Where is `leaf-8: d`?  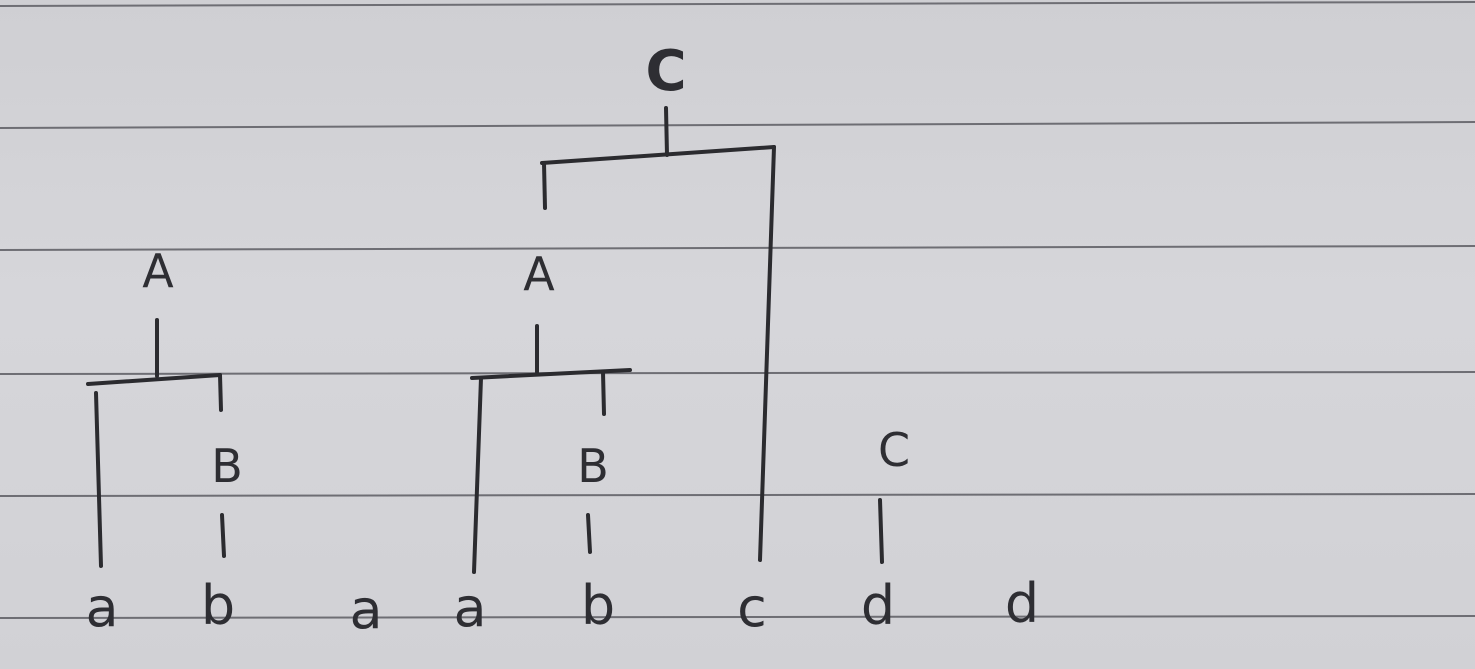 leaf-8: d is located at coordinates (1022, 603).